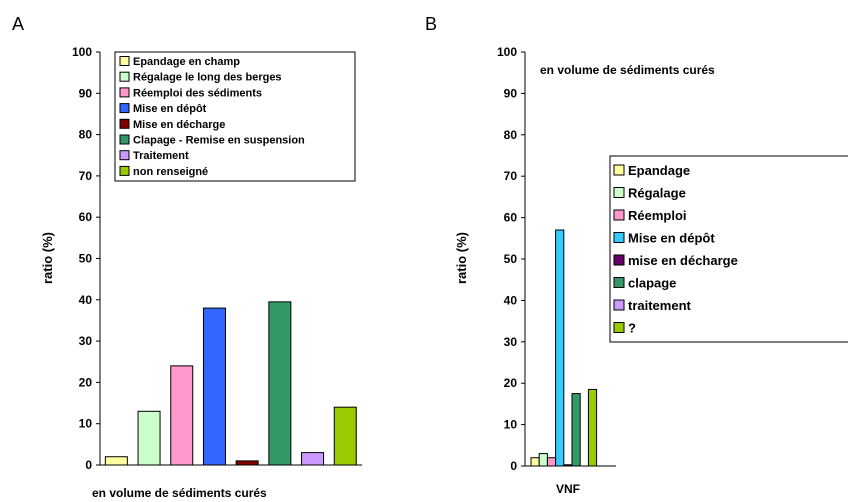 Image resolution: width=848 pixels, height=502 pixels. What do you see at coordinates (431, 24) in the screenshot?
I see `panel-b-letter: B` at bounding box center [431, 24].